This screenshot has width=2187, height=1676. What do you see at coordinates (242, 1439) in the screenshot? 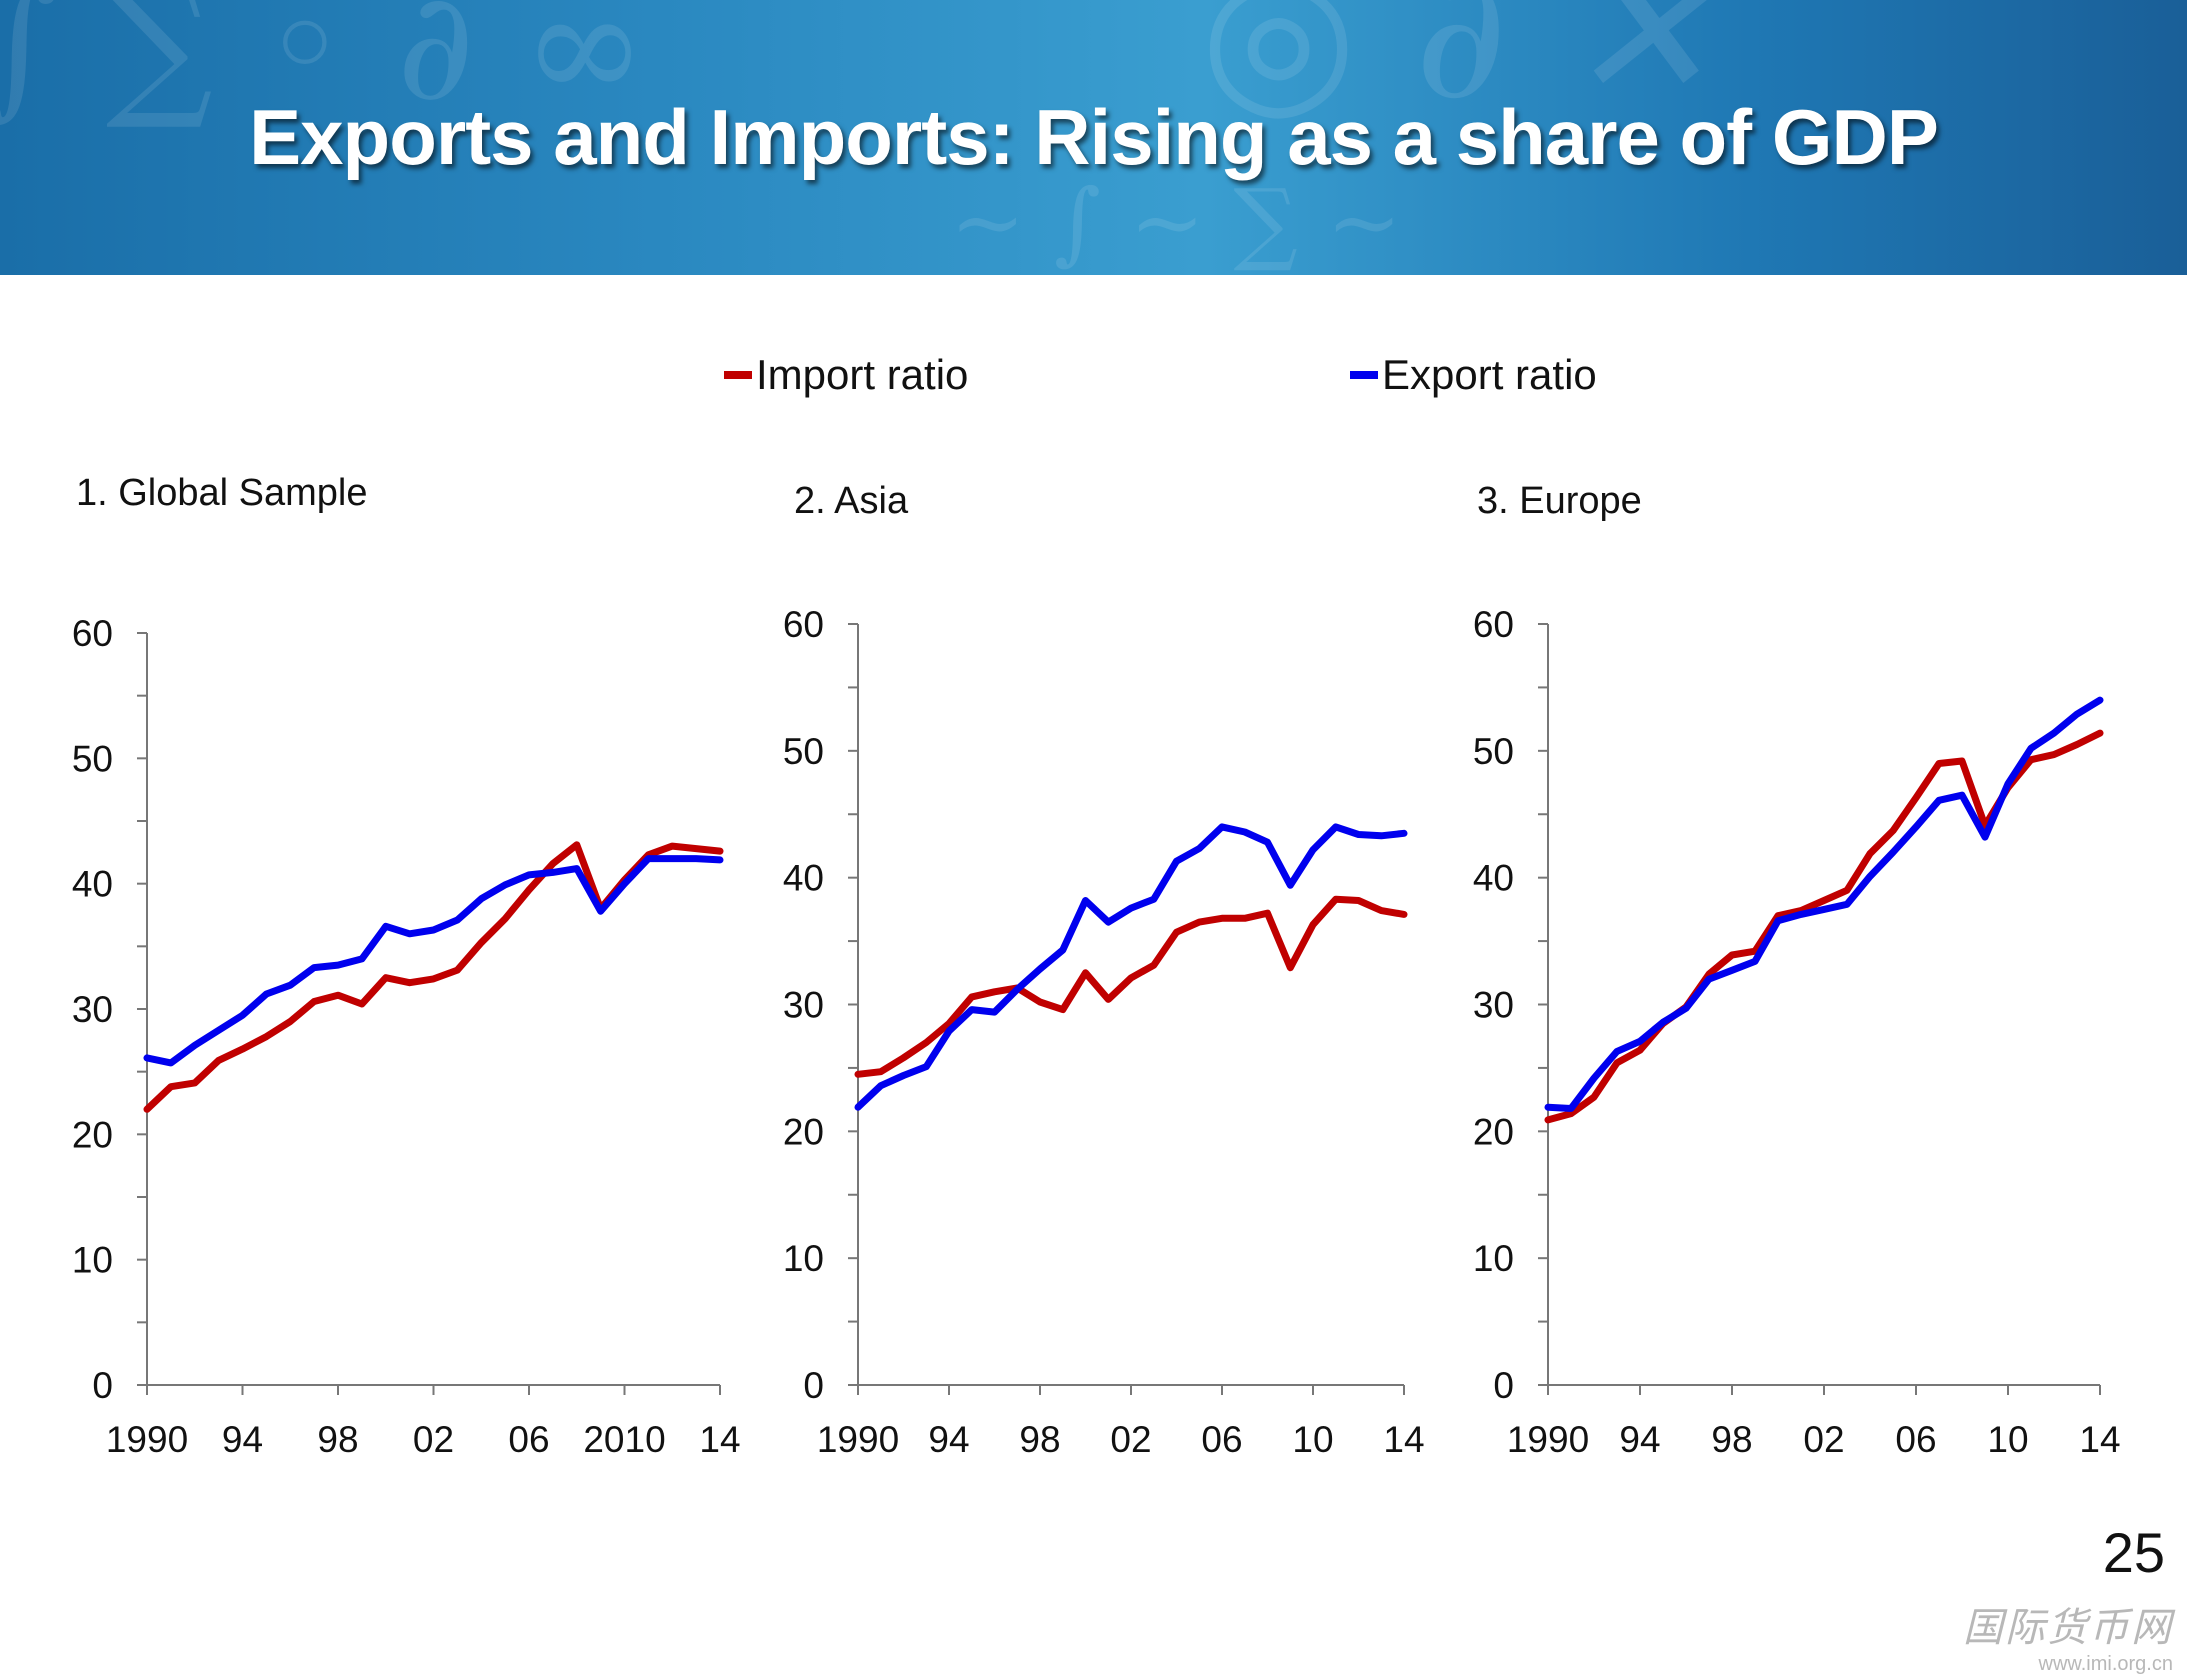
I see `global-x-tick-label: 94` at bounding box center [242, 1439].